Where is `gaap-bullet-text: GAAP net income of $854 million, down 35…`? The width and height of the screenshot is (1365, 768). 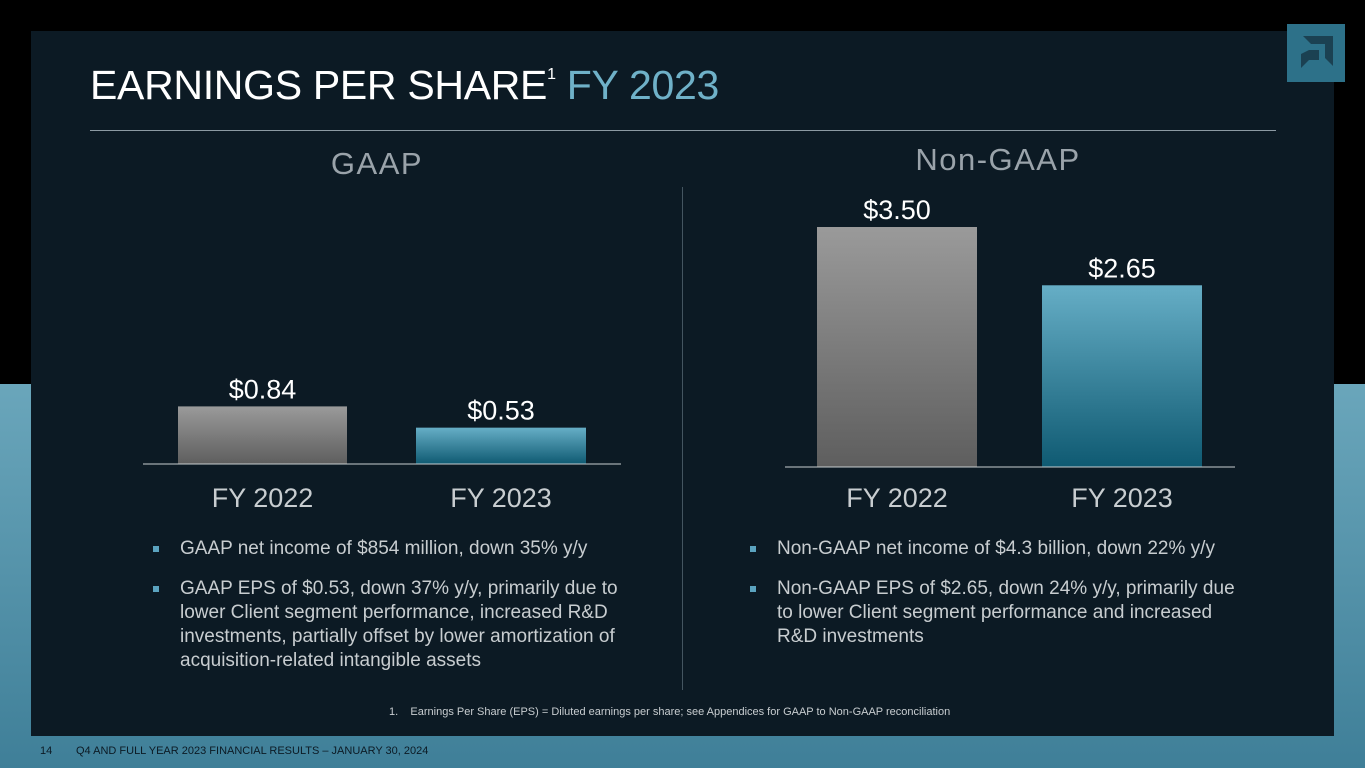 gaap-bullet-text: GAAP net income of $854 million, down 35… is located at coordinates (384, 548).